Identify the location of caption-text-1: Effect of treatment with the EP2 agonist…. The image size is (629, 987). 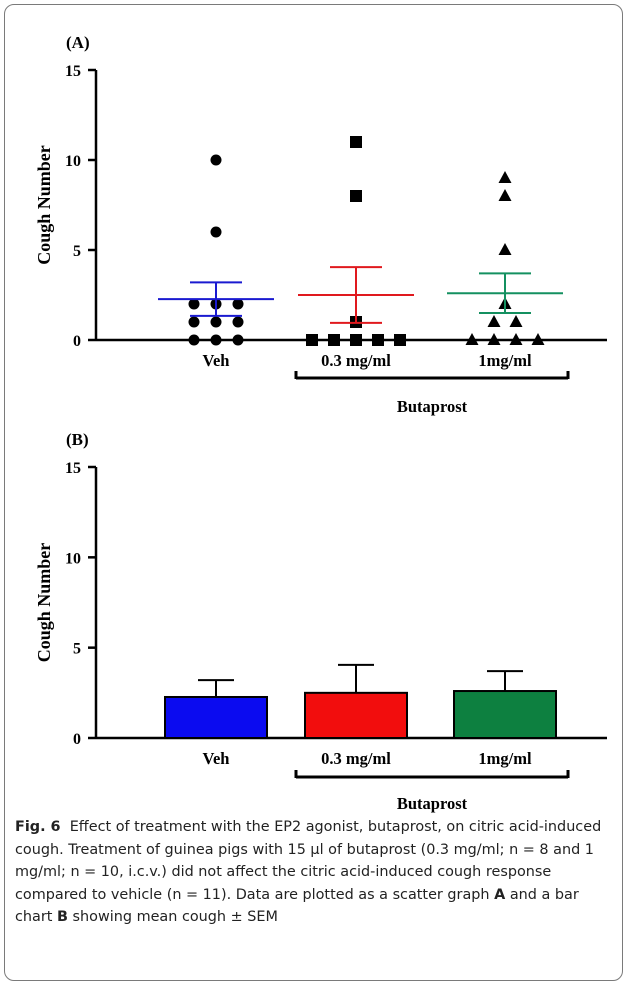
(308, 861).